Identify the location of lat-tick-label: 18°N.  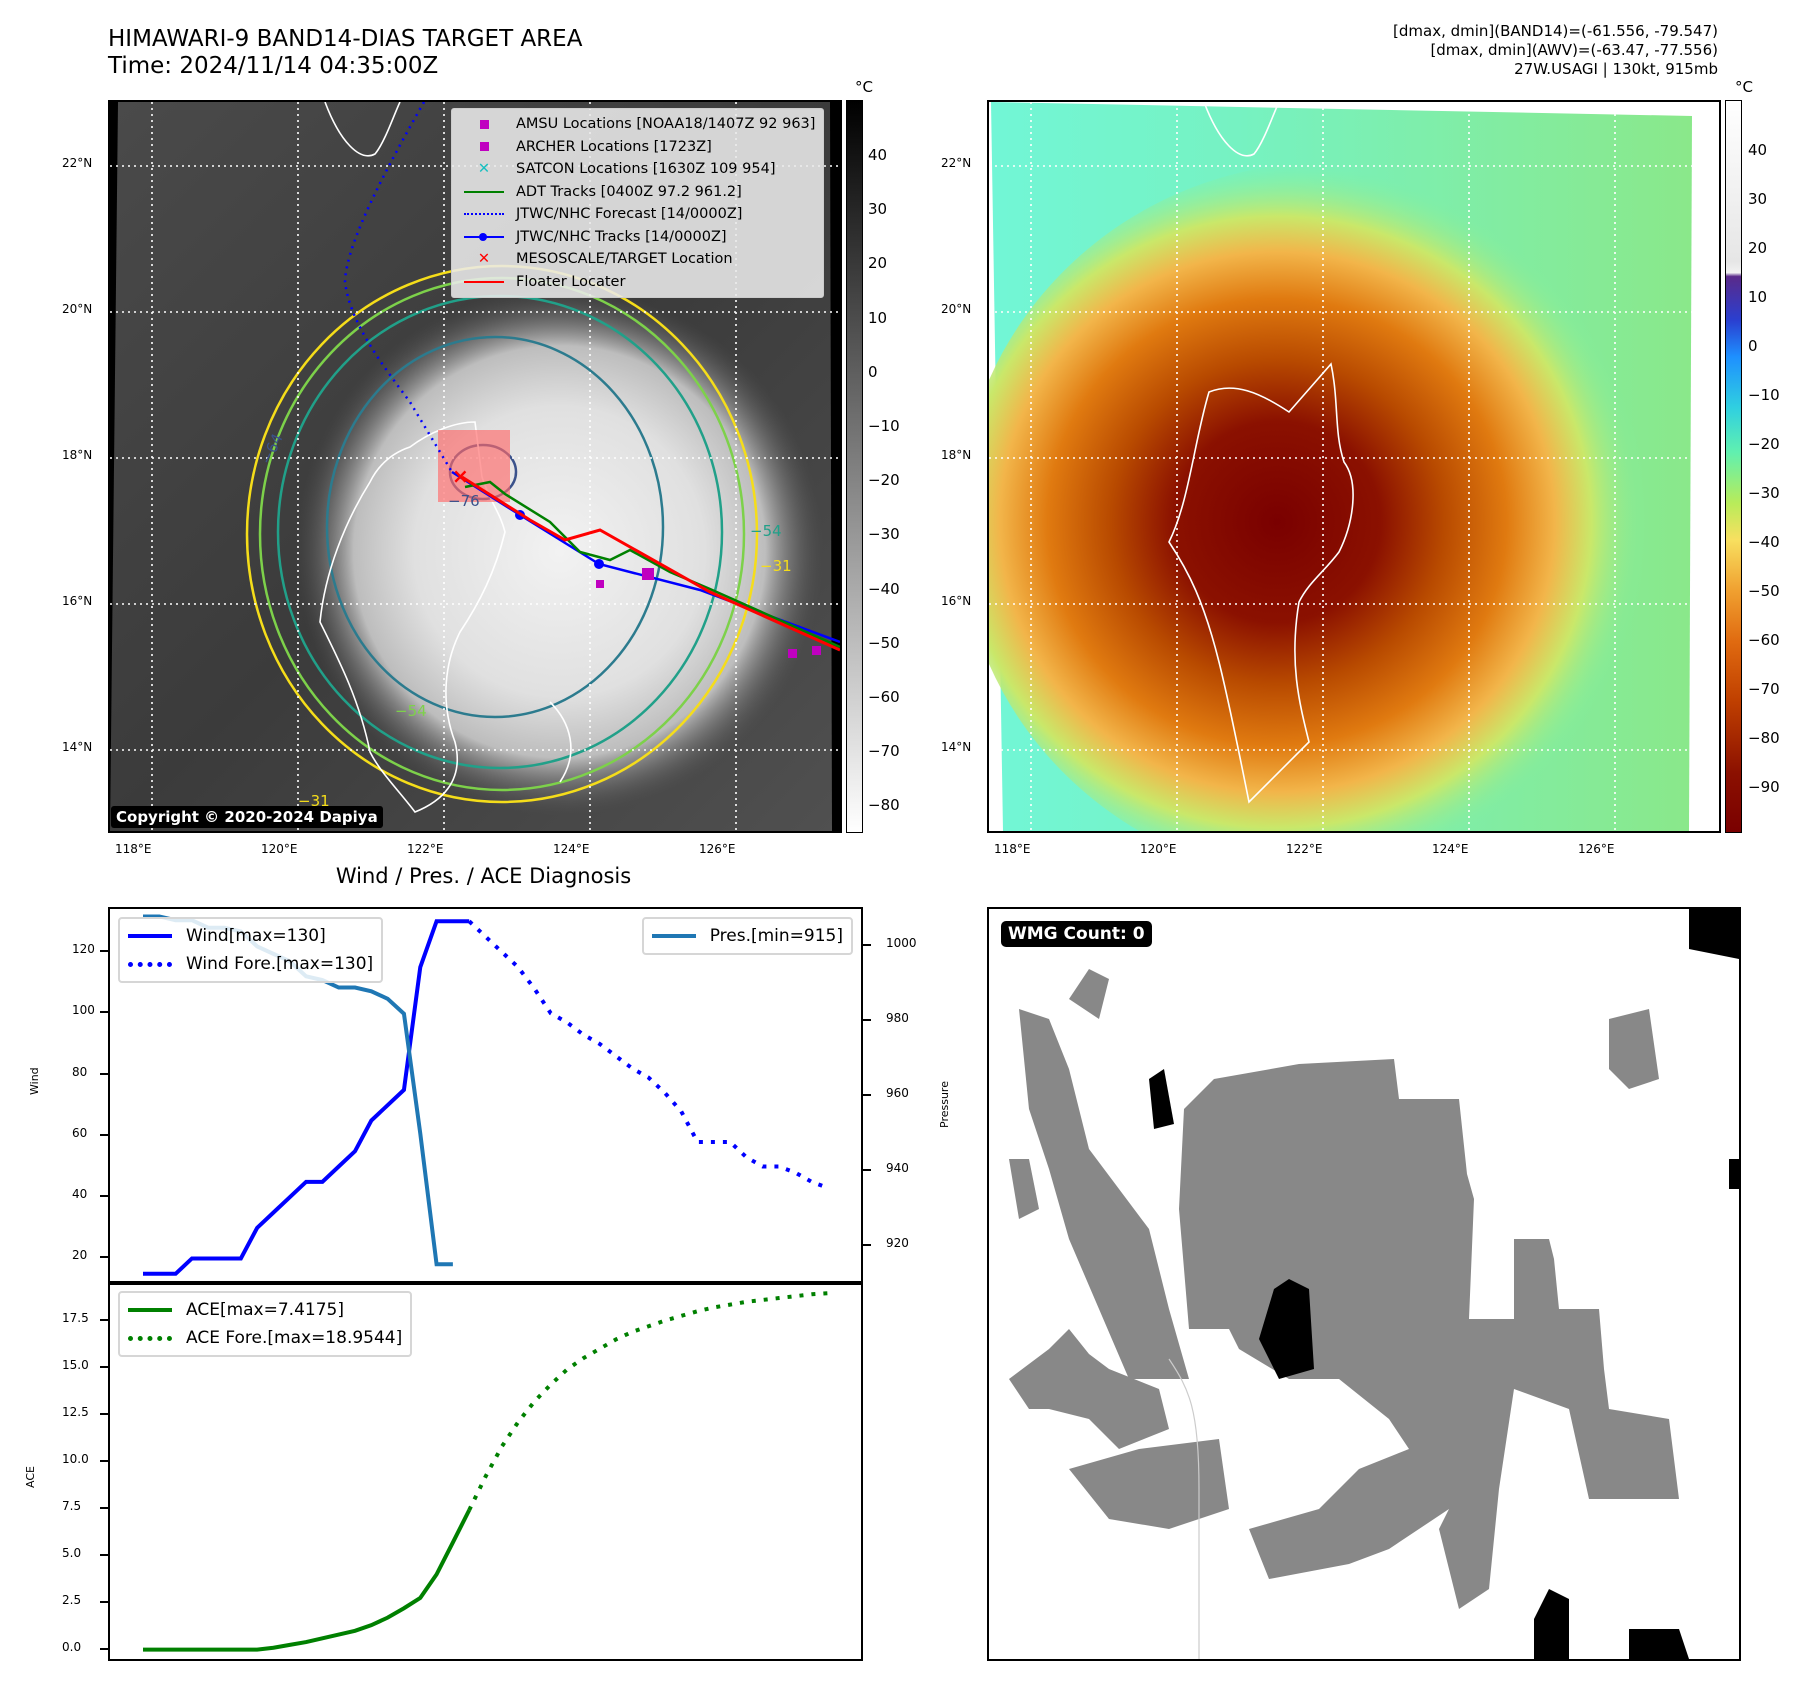
(77, 455).